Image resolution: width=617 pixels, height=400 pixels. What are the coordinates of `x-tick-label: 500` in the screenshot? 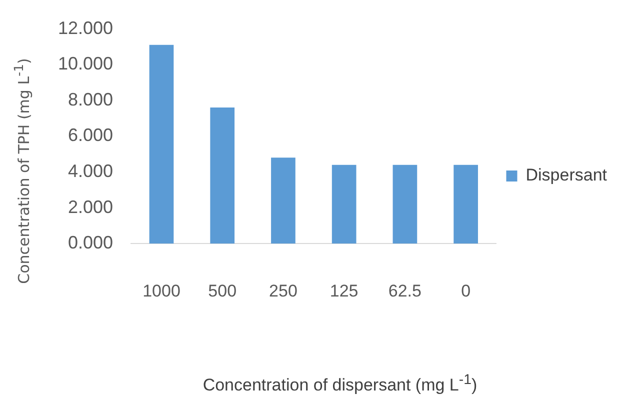 It's located at (222, 290).